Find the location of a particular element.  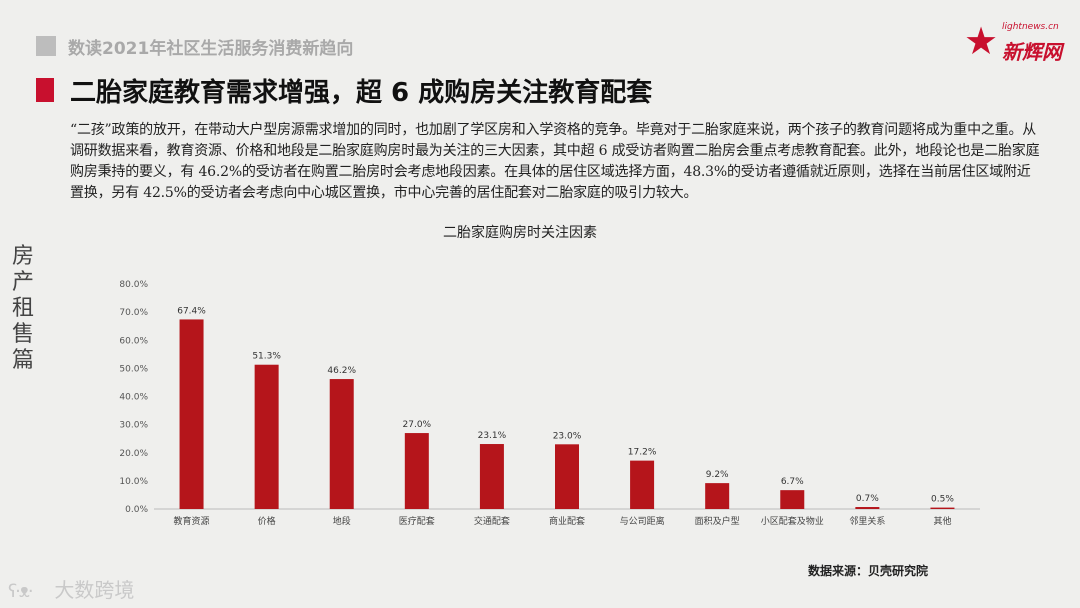

y-tick-label: 80.0% is located at coordinates (133, 285).